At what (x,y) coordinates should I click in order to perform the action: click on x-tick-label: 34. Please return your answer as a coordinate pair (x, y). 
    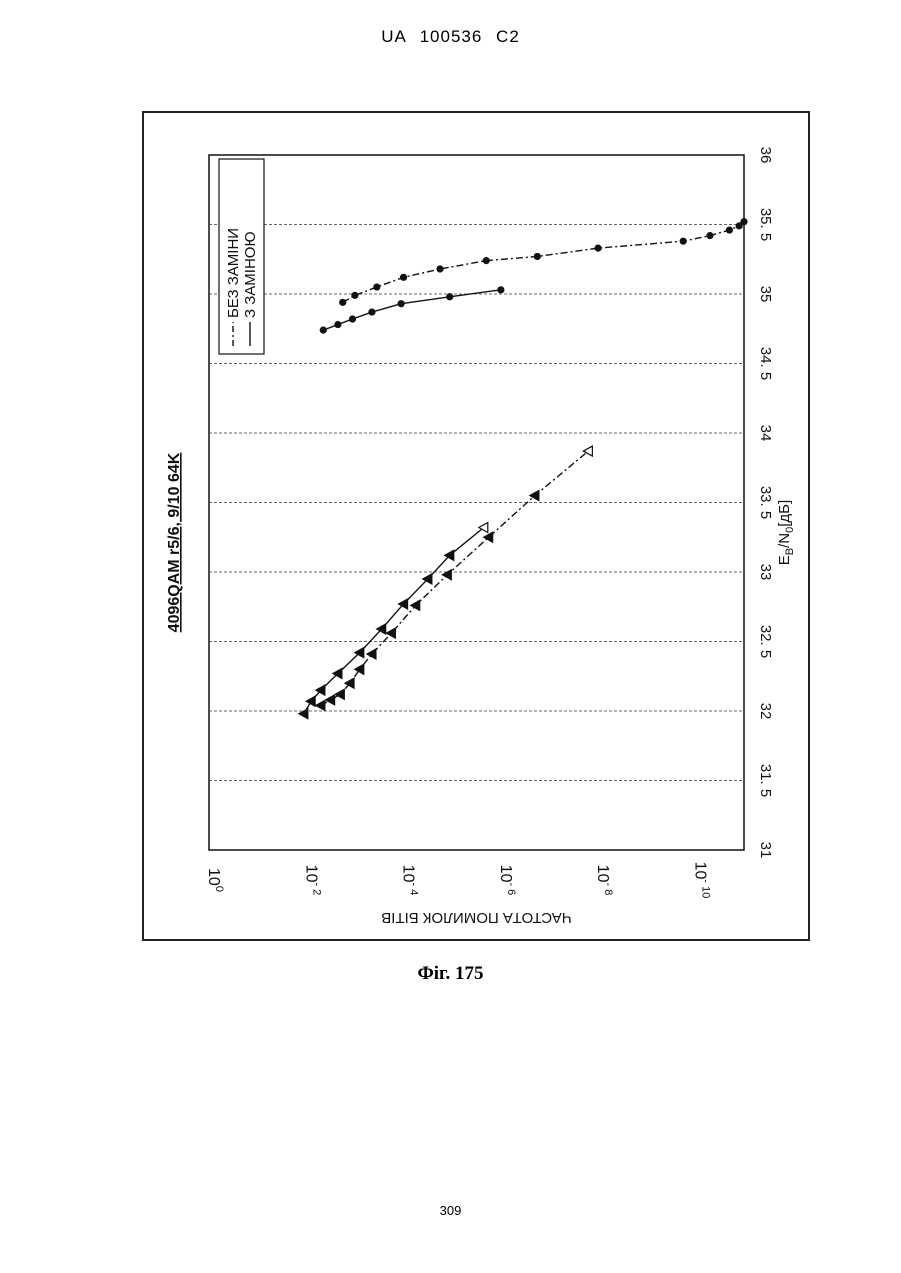
    Looking at the image, I should click on (765, 433).